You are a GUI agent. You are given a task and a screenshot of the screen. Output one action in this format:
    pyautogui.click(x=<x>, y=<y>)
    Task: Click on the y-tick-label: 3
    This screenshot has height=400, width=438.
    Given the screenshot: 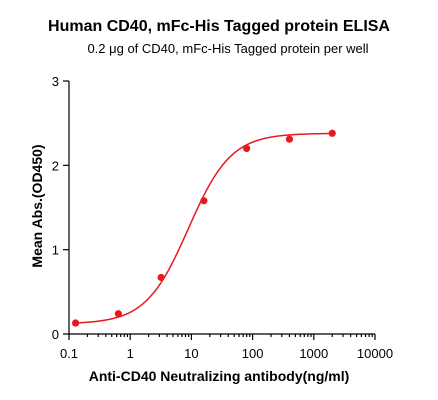 What is the action you would take?
    pyautogui.click(x=55, y=81)
    